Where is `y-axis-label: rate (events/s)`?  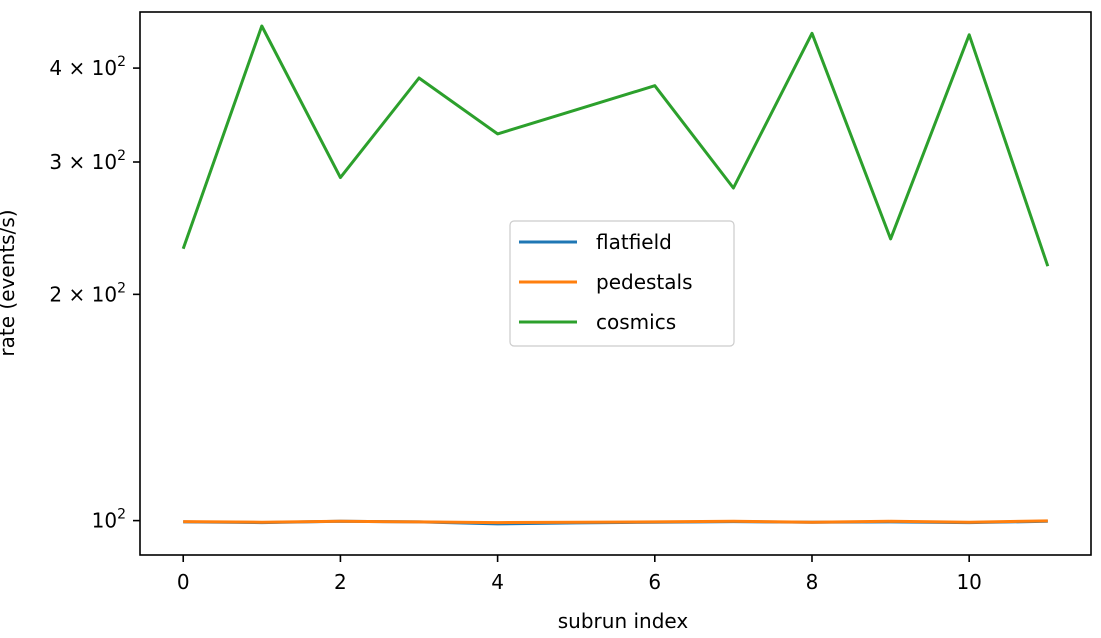 y-axis-label: rate (events/s) is located at coordinates (9, 282).